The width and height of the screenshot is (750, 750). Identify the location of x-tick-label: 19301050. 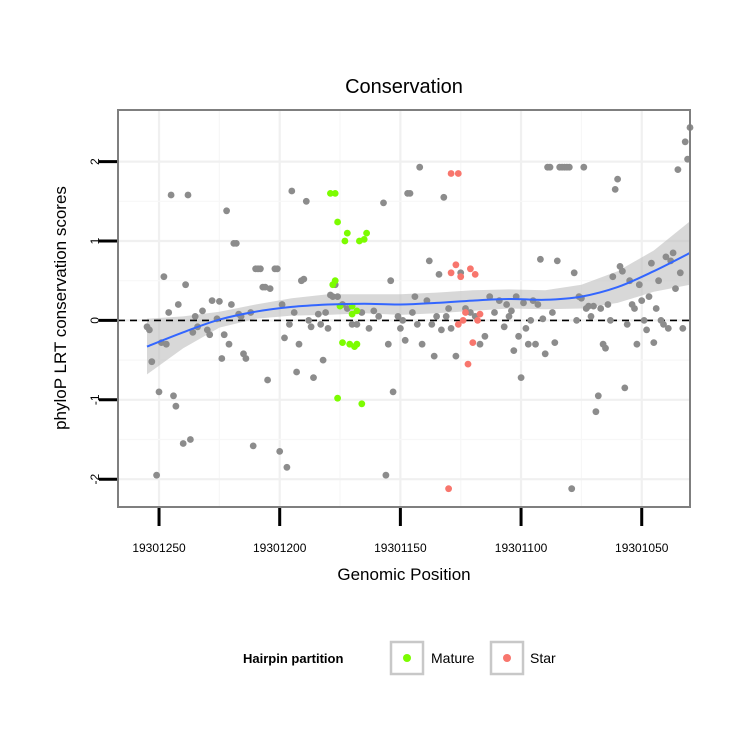
(642, 548).